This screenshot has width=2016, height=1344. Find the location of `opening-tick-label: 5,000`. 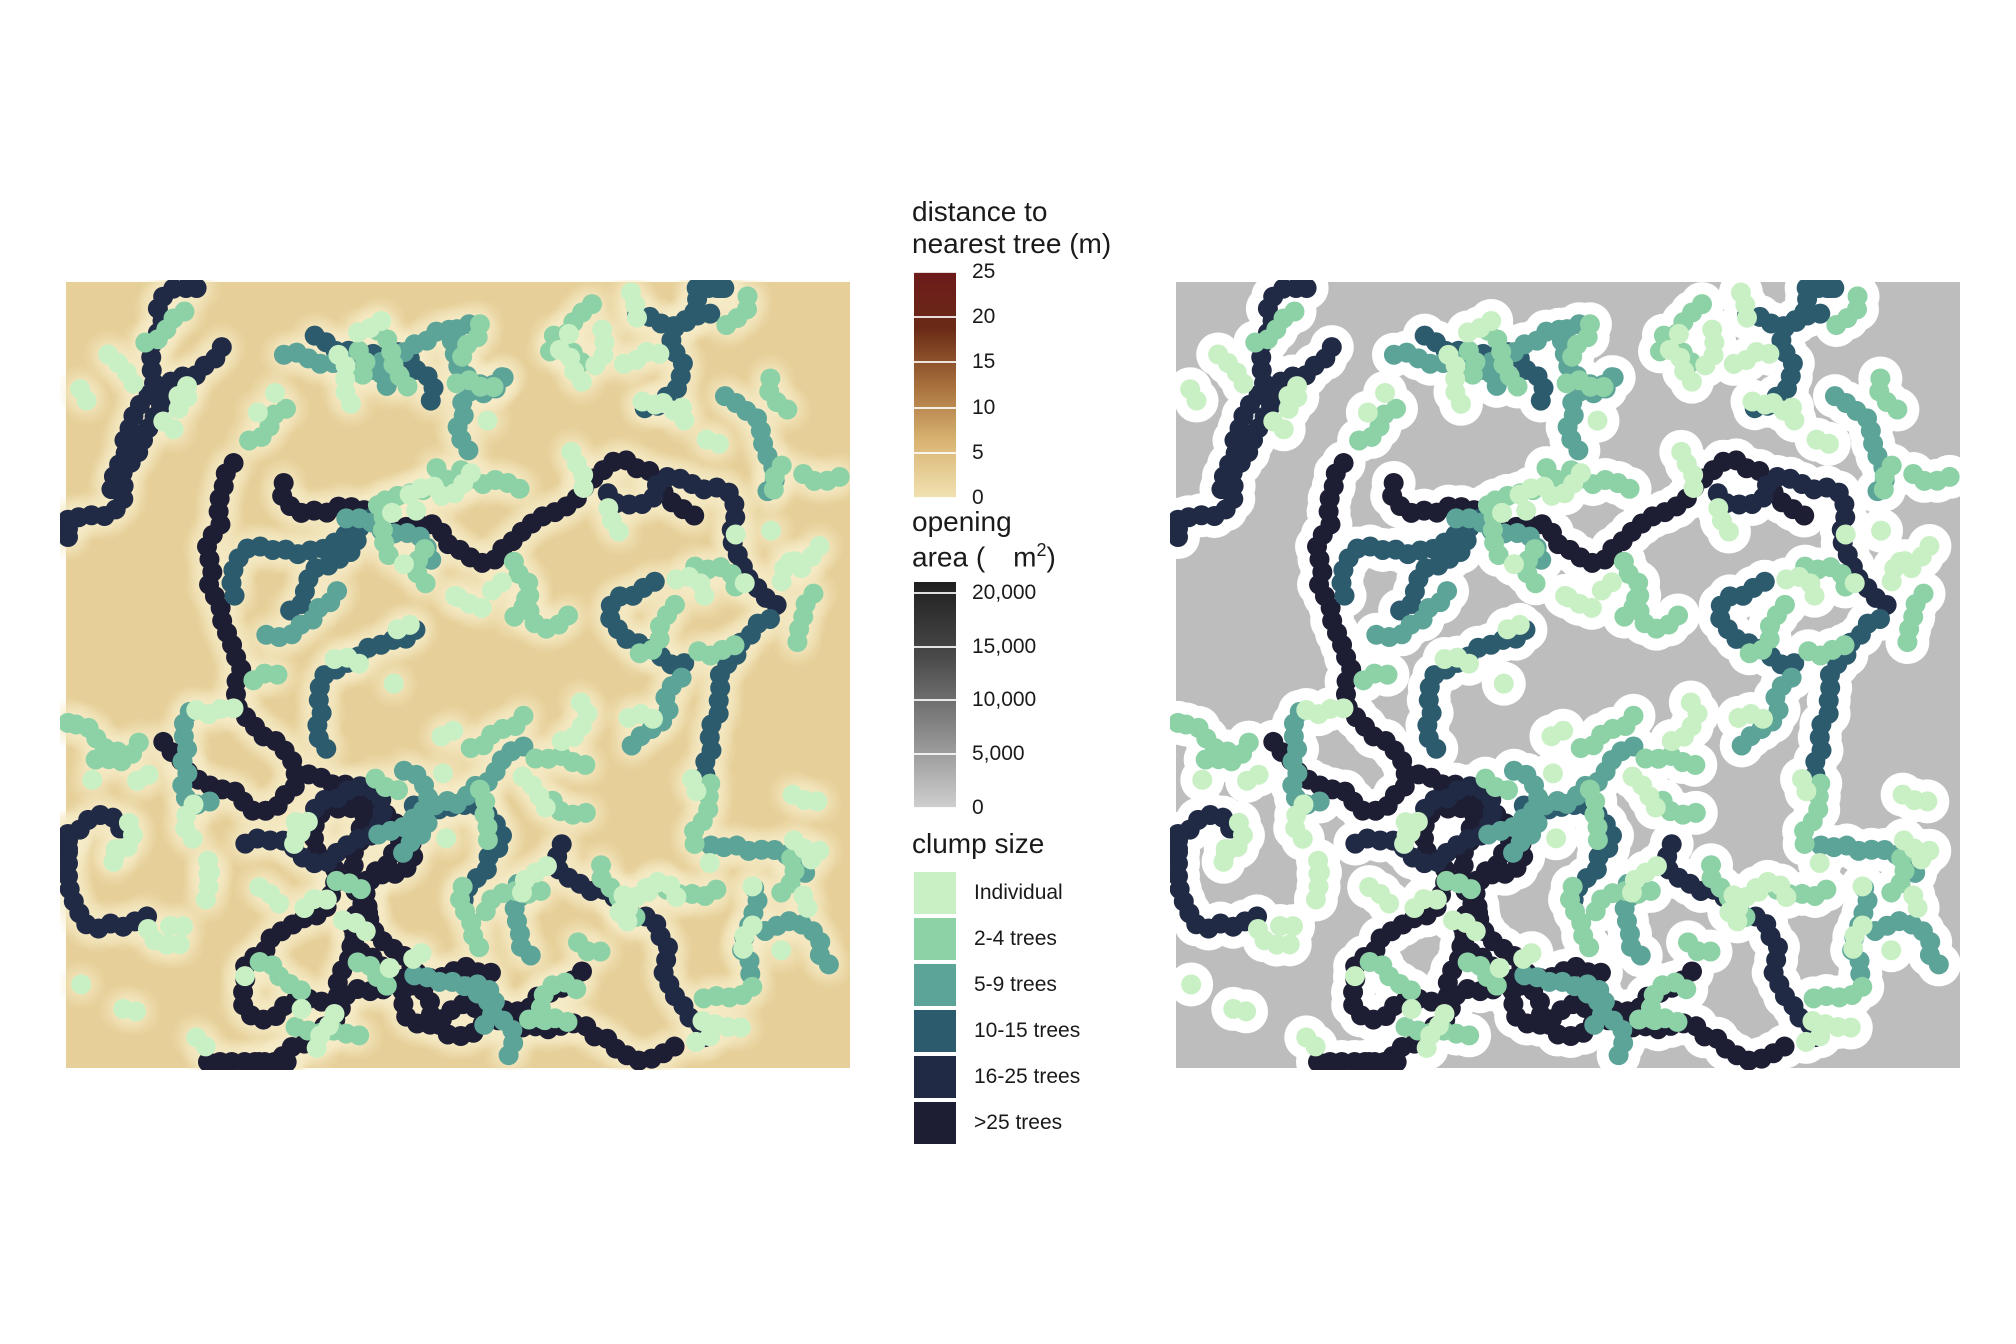

opening-tick-label: 5,000 is located at coordinates (998, 754).